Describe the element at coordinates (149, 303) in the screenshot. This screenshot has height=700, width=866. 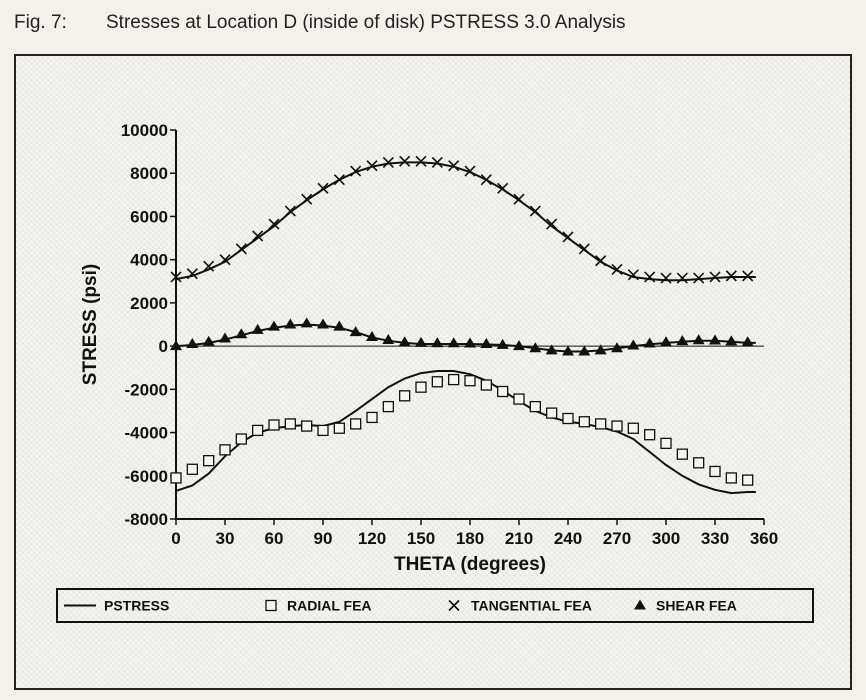
I see `y-tick-label: 2000` at that location.